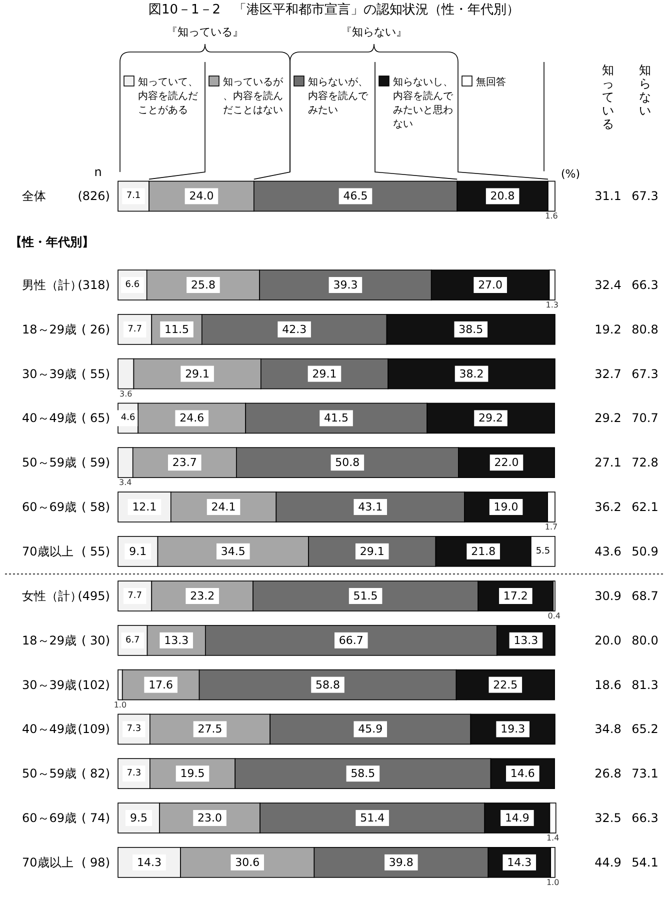 The height and width of the screenshot is (921, 669). What do you see at coordinates (471, 329) in the screenshot?
I see `data-label: 38.5` at bounding box center [471, 329].